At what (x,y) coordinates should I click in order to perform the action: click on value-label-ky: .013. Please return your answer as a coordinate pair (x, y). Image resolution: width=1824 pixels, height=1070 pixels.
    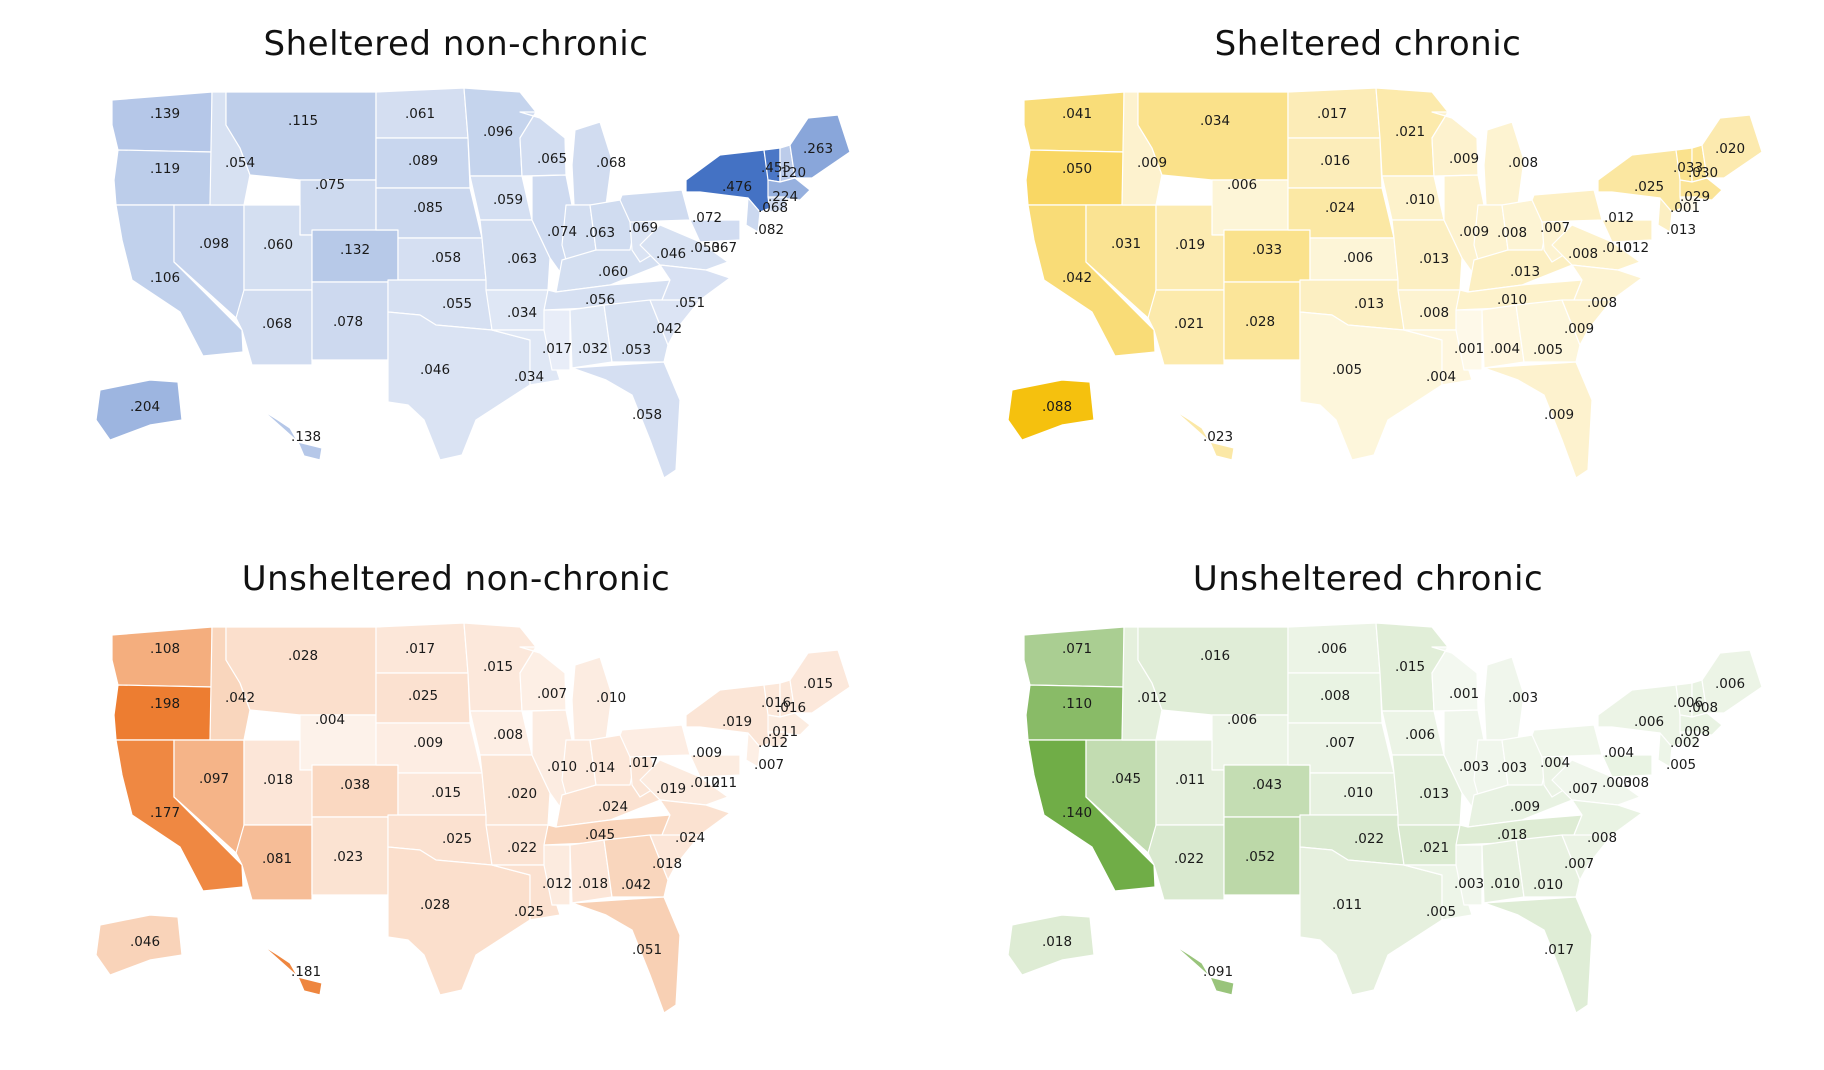
    Looking at the image, I should click on (1525, 272).